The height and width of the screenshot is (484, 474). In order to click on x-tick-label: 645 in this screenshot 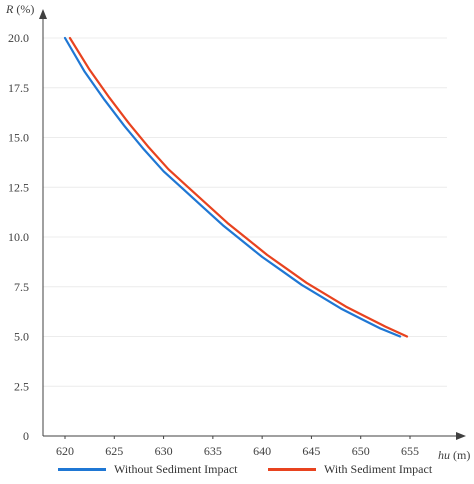, I will do `click(311, 451)`.